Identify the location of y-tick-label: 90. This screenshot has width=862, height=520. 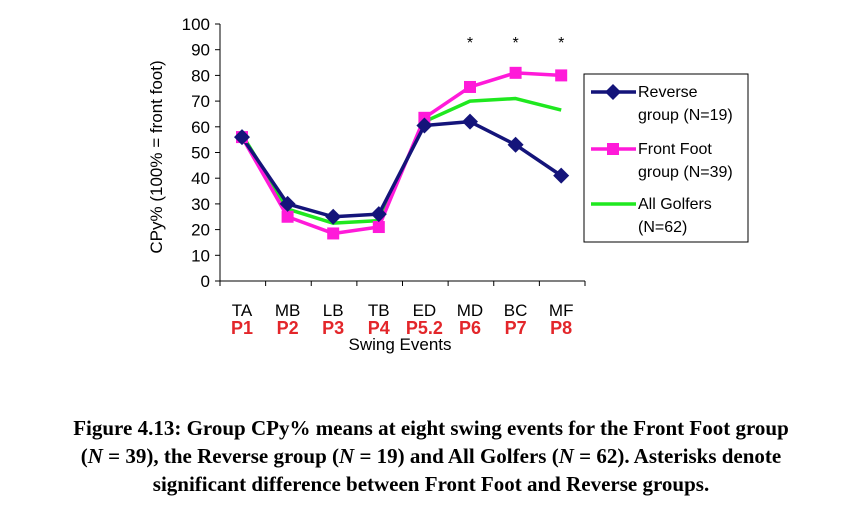
(200, 50).